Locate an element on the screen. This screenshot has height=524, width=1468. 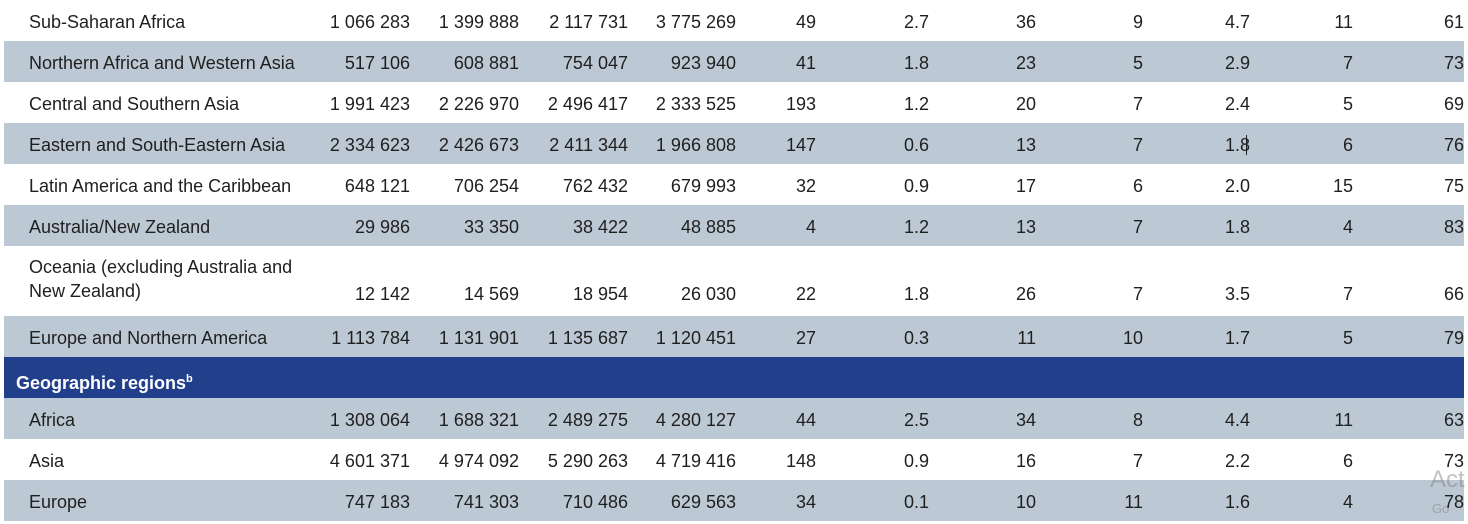
table-cell-col-5: 22 is located at coordinates (805, 294).